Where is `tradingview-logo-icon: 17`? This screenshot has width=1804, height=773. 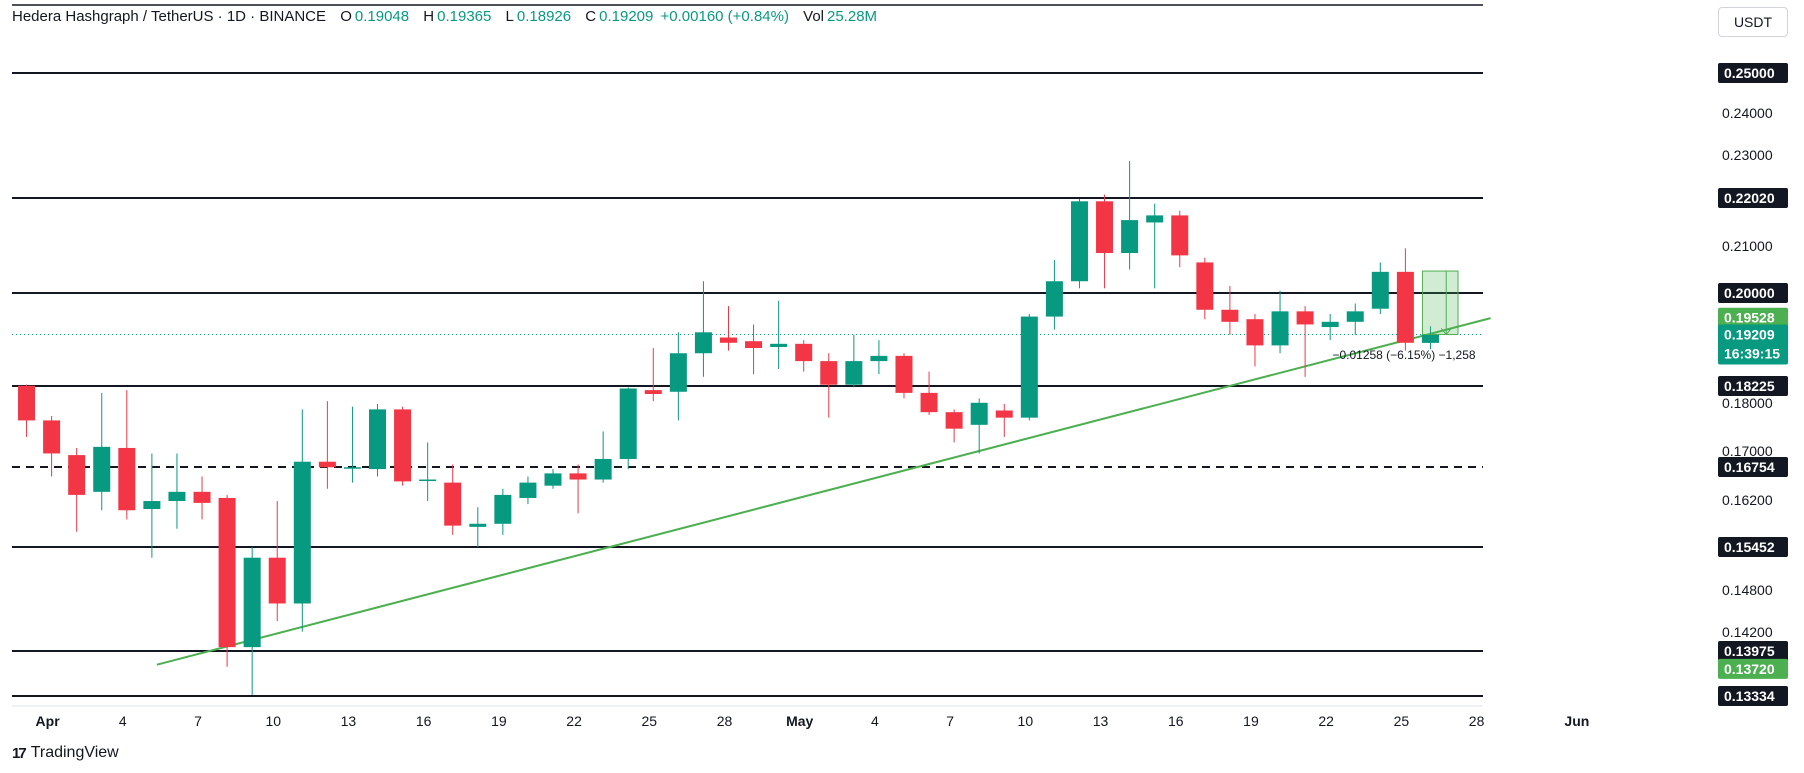 tradingview-logo-icon: 17 is located at coordinates (19, 753).